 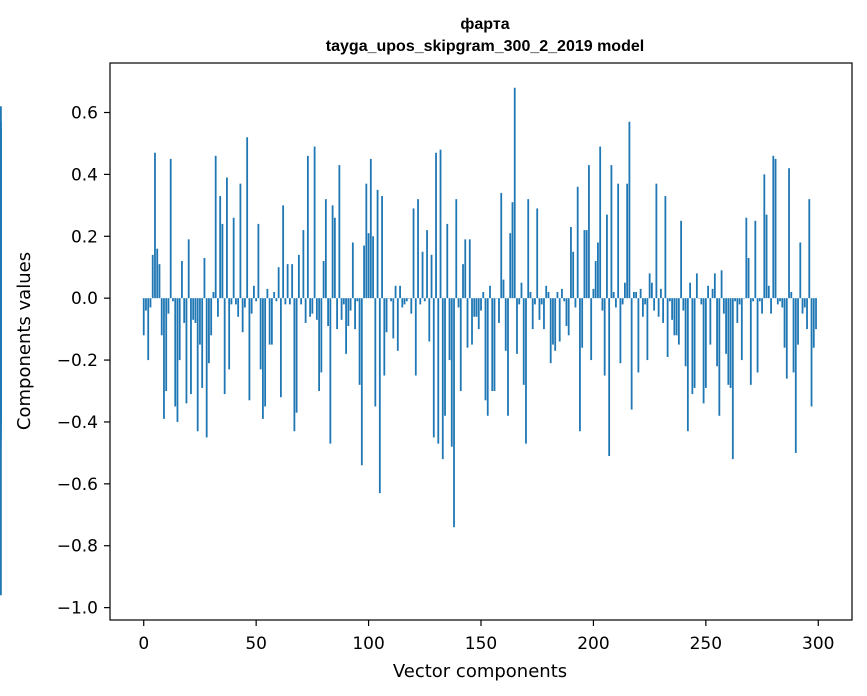 I want to click on x-tick-label: 0, so click(x=143, y=644).